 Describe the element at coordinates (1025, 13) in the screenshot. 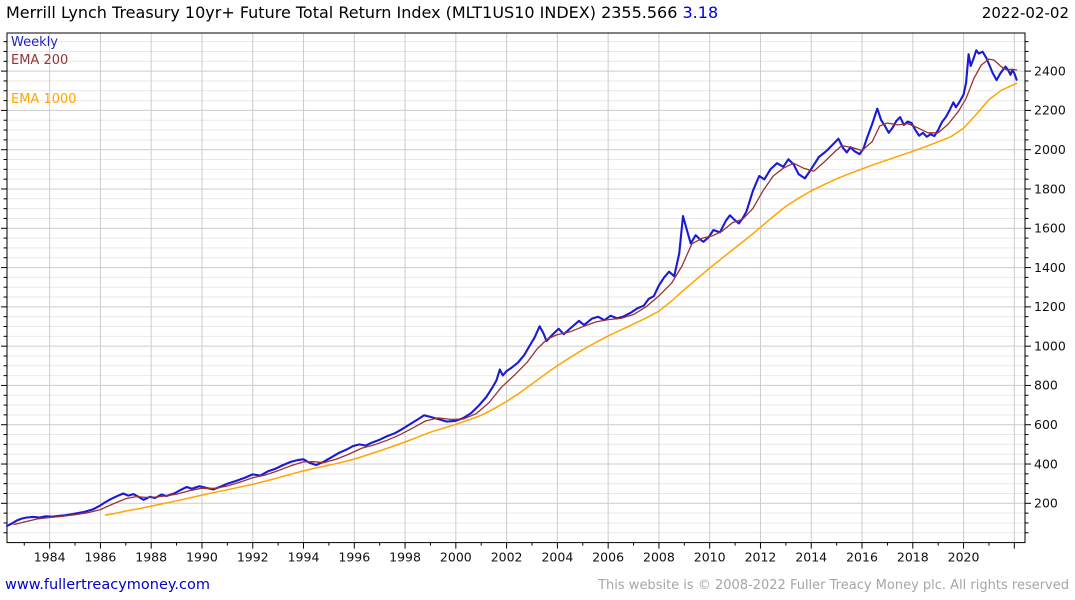

I see `chart-date: 2022-02-02` at that location.